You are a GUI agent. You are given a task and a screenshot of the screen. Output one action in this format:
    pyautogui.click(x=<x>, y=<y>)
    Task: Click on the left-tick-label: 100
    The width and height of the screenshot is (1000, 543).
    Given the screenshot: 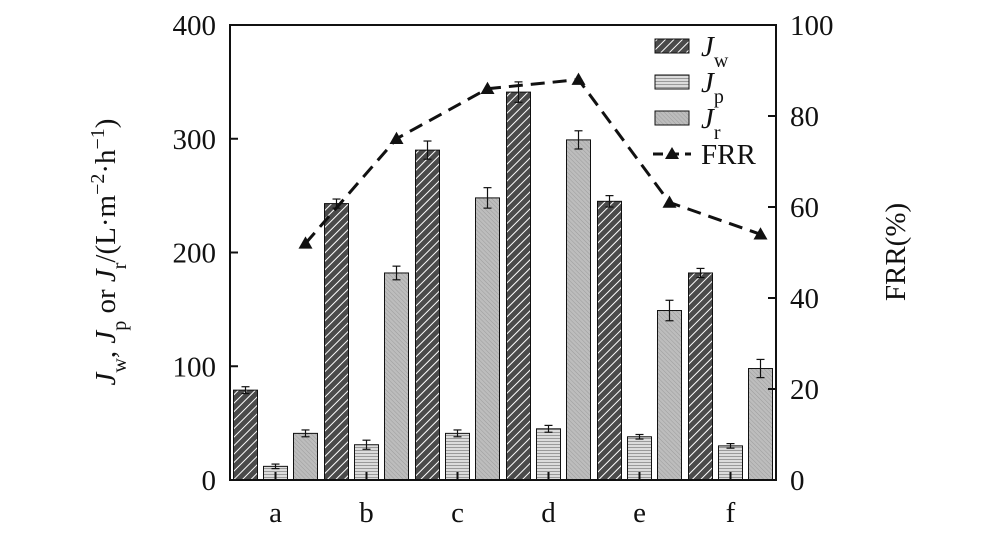 What is the action you would take?
    pyautogui.click(x=195, y=367)
    